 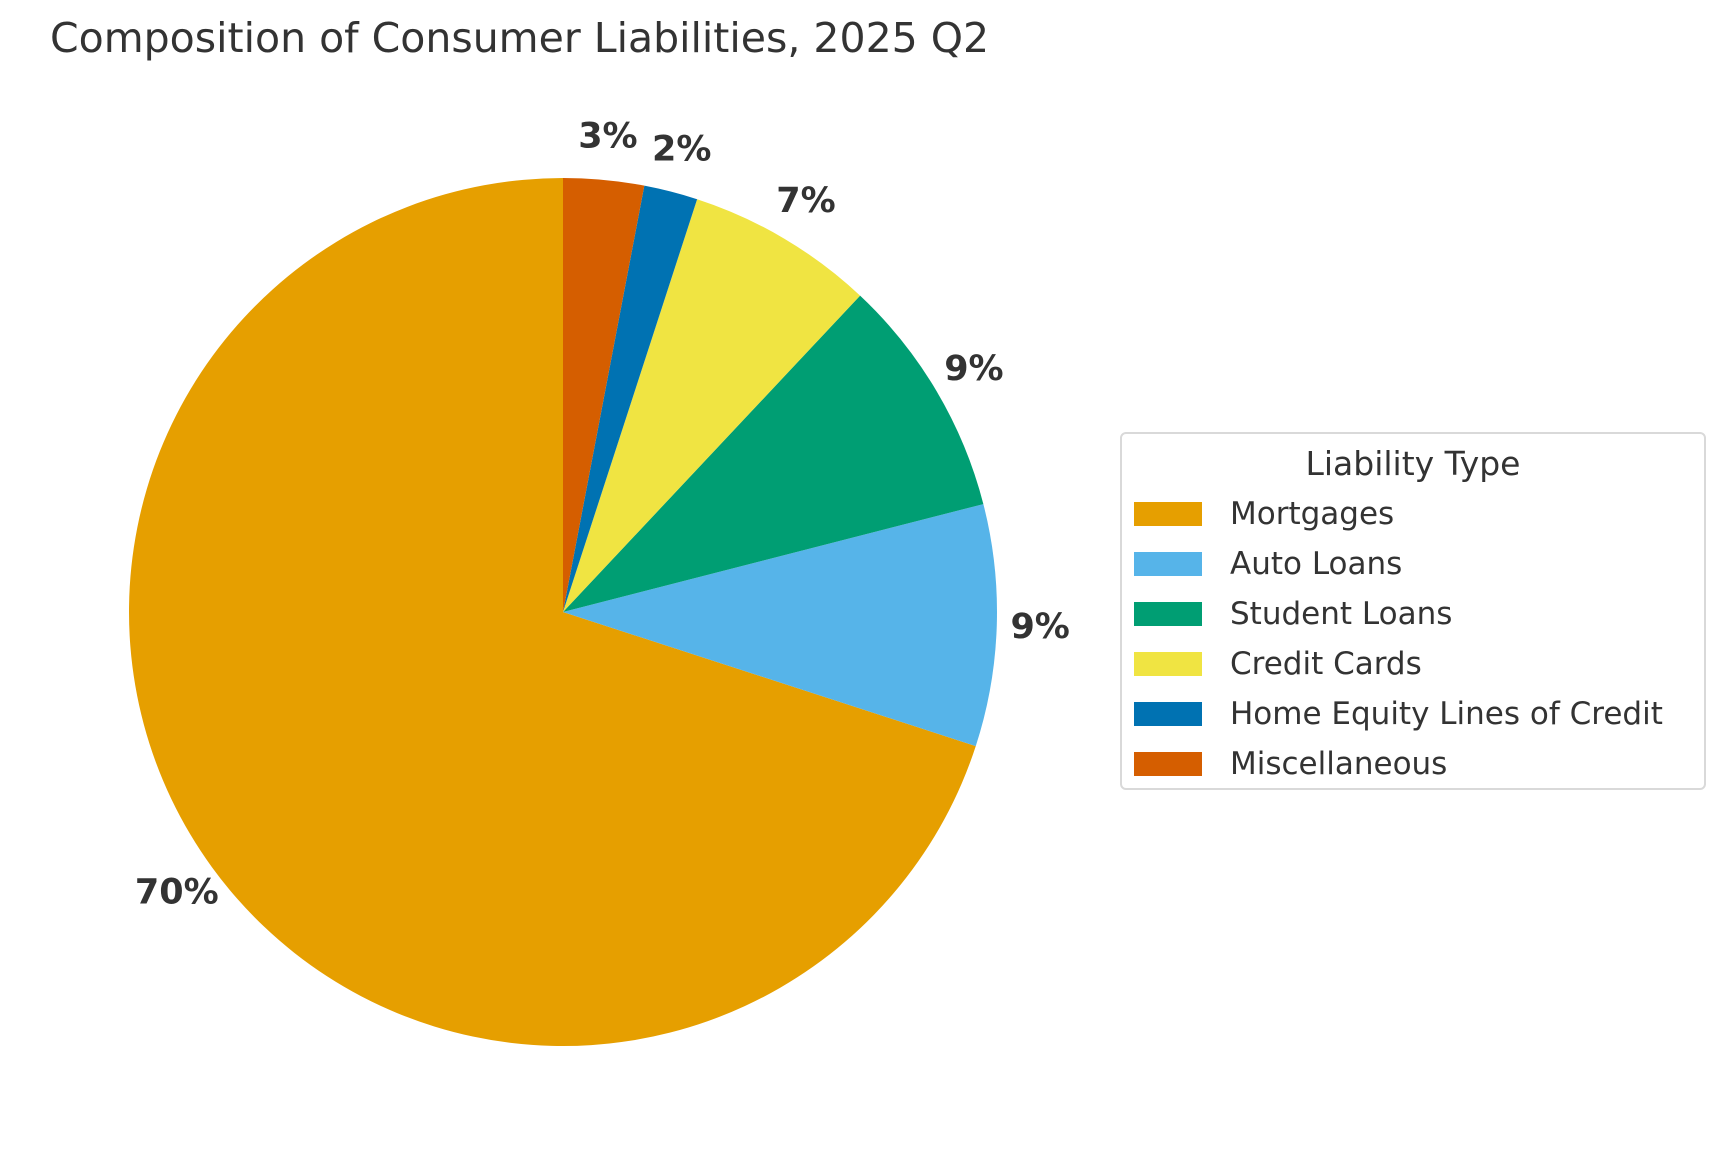 What do you see at coordinates (604, 395) in the screenshot?
I see `pie-slice-miscellaneous` at bounding box center [604, 395].